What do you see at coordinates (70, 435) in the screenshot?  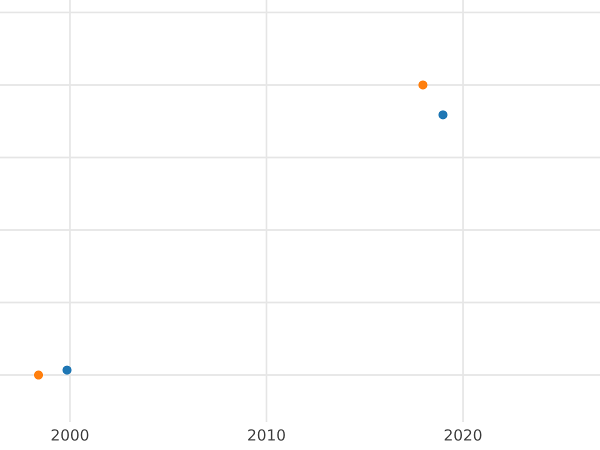 I see `x-tick-label: 2000` at bounding box center [70, 435].